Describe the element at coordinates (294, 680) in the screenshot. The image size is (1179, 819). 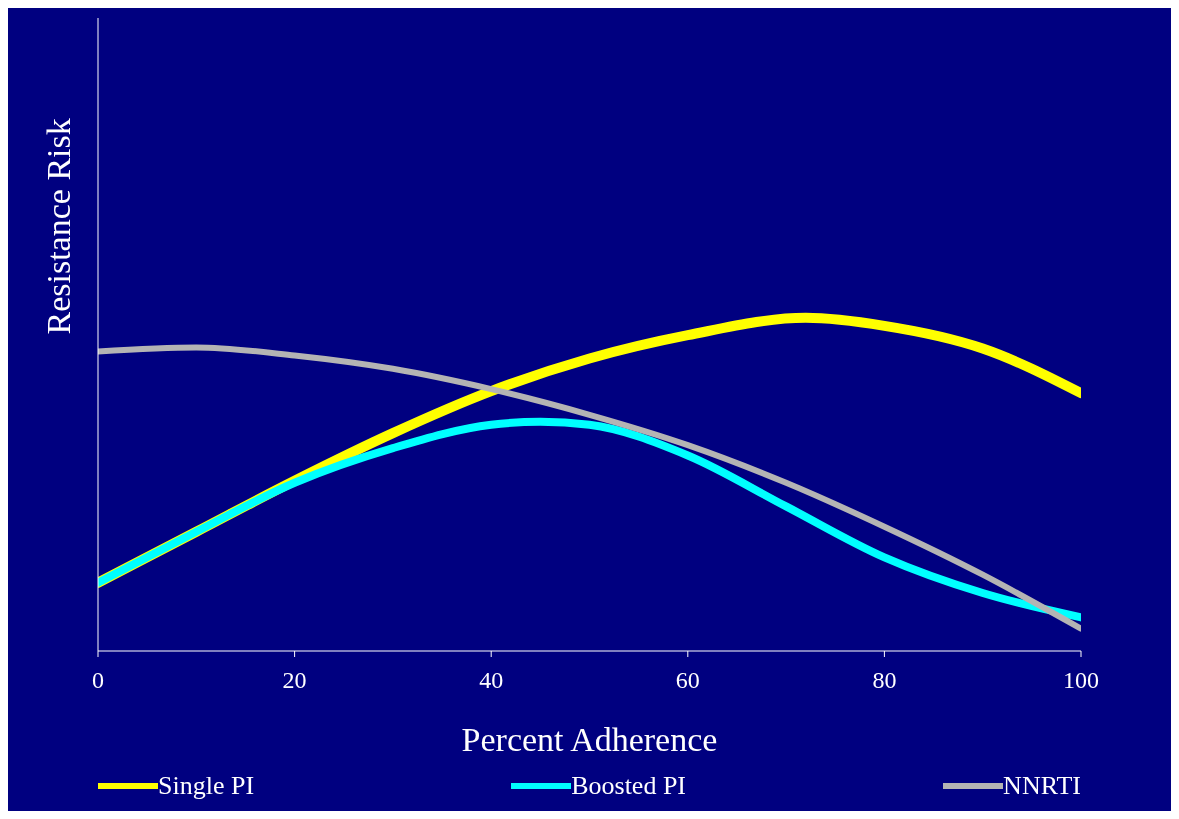
I see `x-tick-label: 20` at that location.